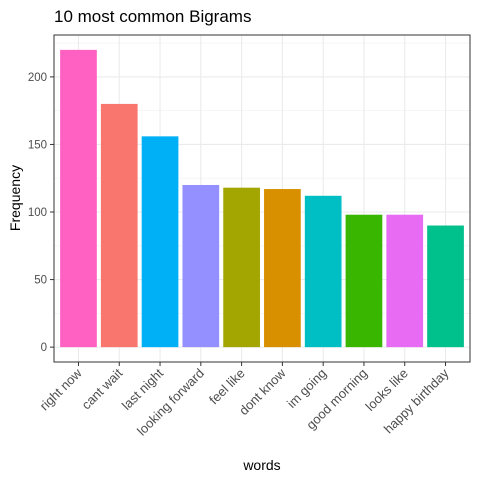 The width and height of the screenshot is (480, 480). I want to click on y-tick-label: 0, so click(44, 348).